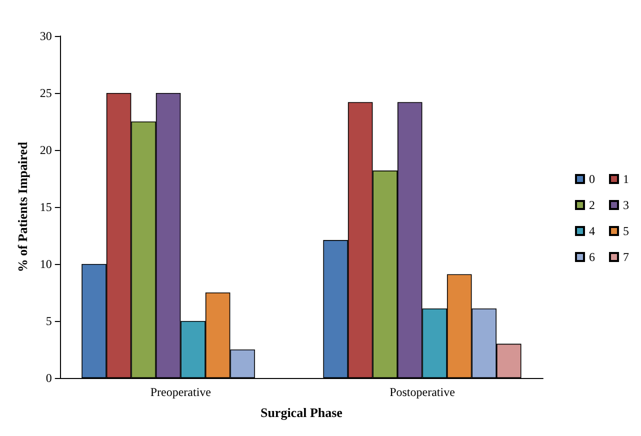 This screenshot has width=641, height=436. Describe the element at coordinates (46, 207) in the screenshot. I see `y-tick-label: 15` at that location.